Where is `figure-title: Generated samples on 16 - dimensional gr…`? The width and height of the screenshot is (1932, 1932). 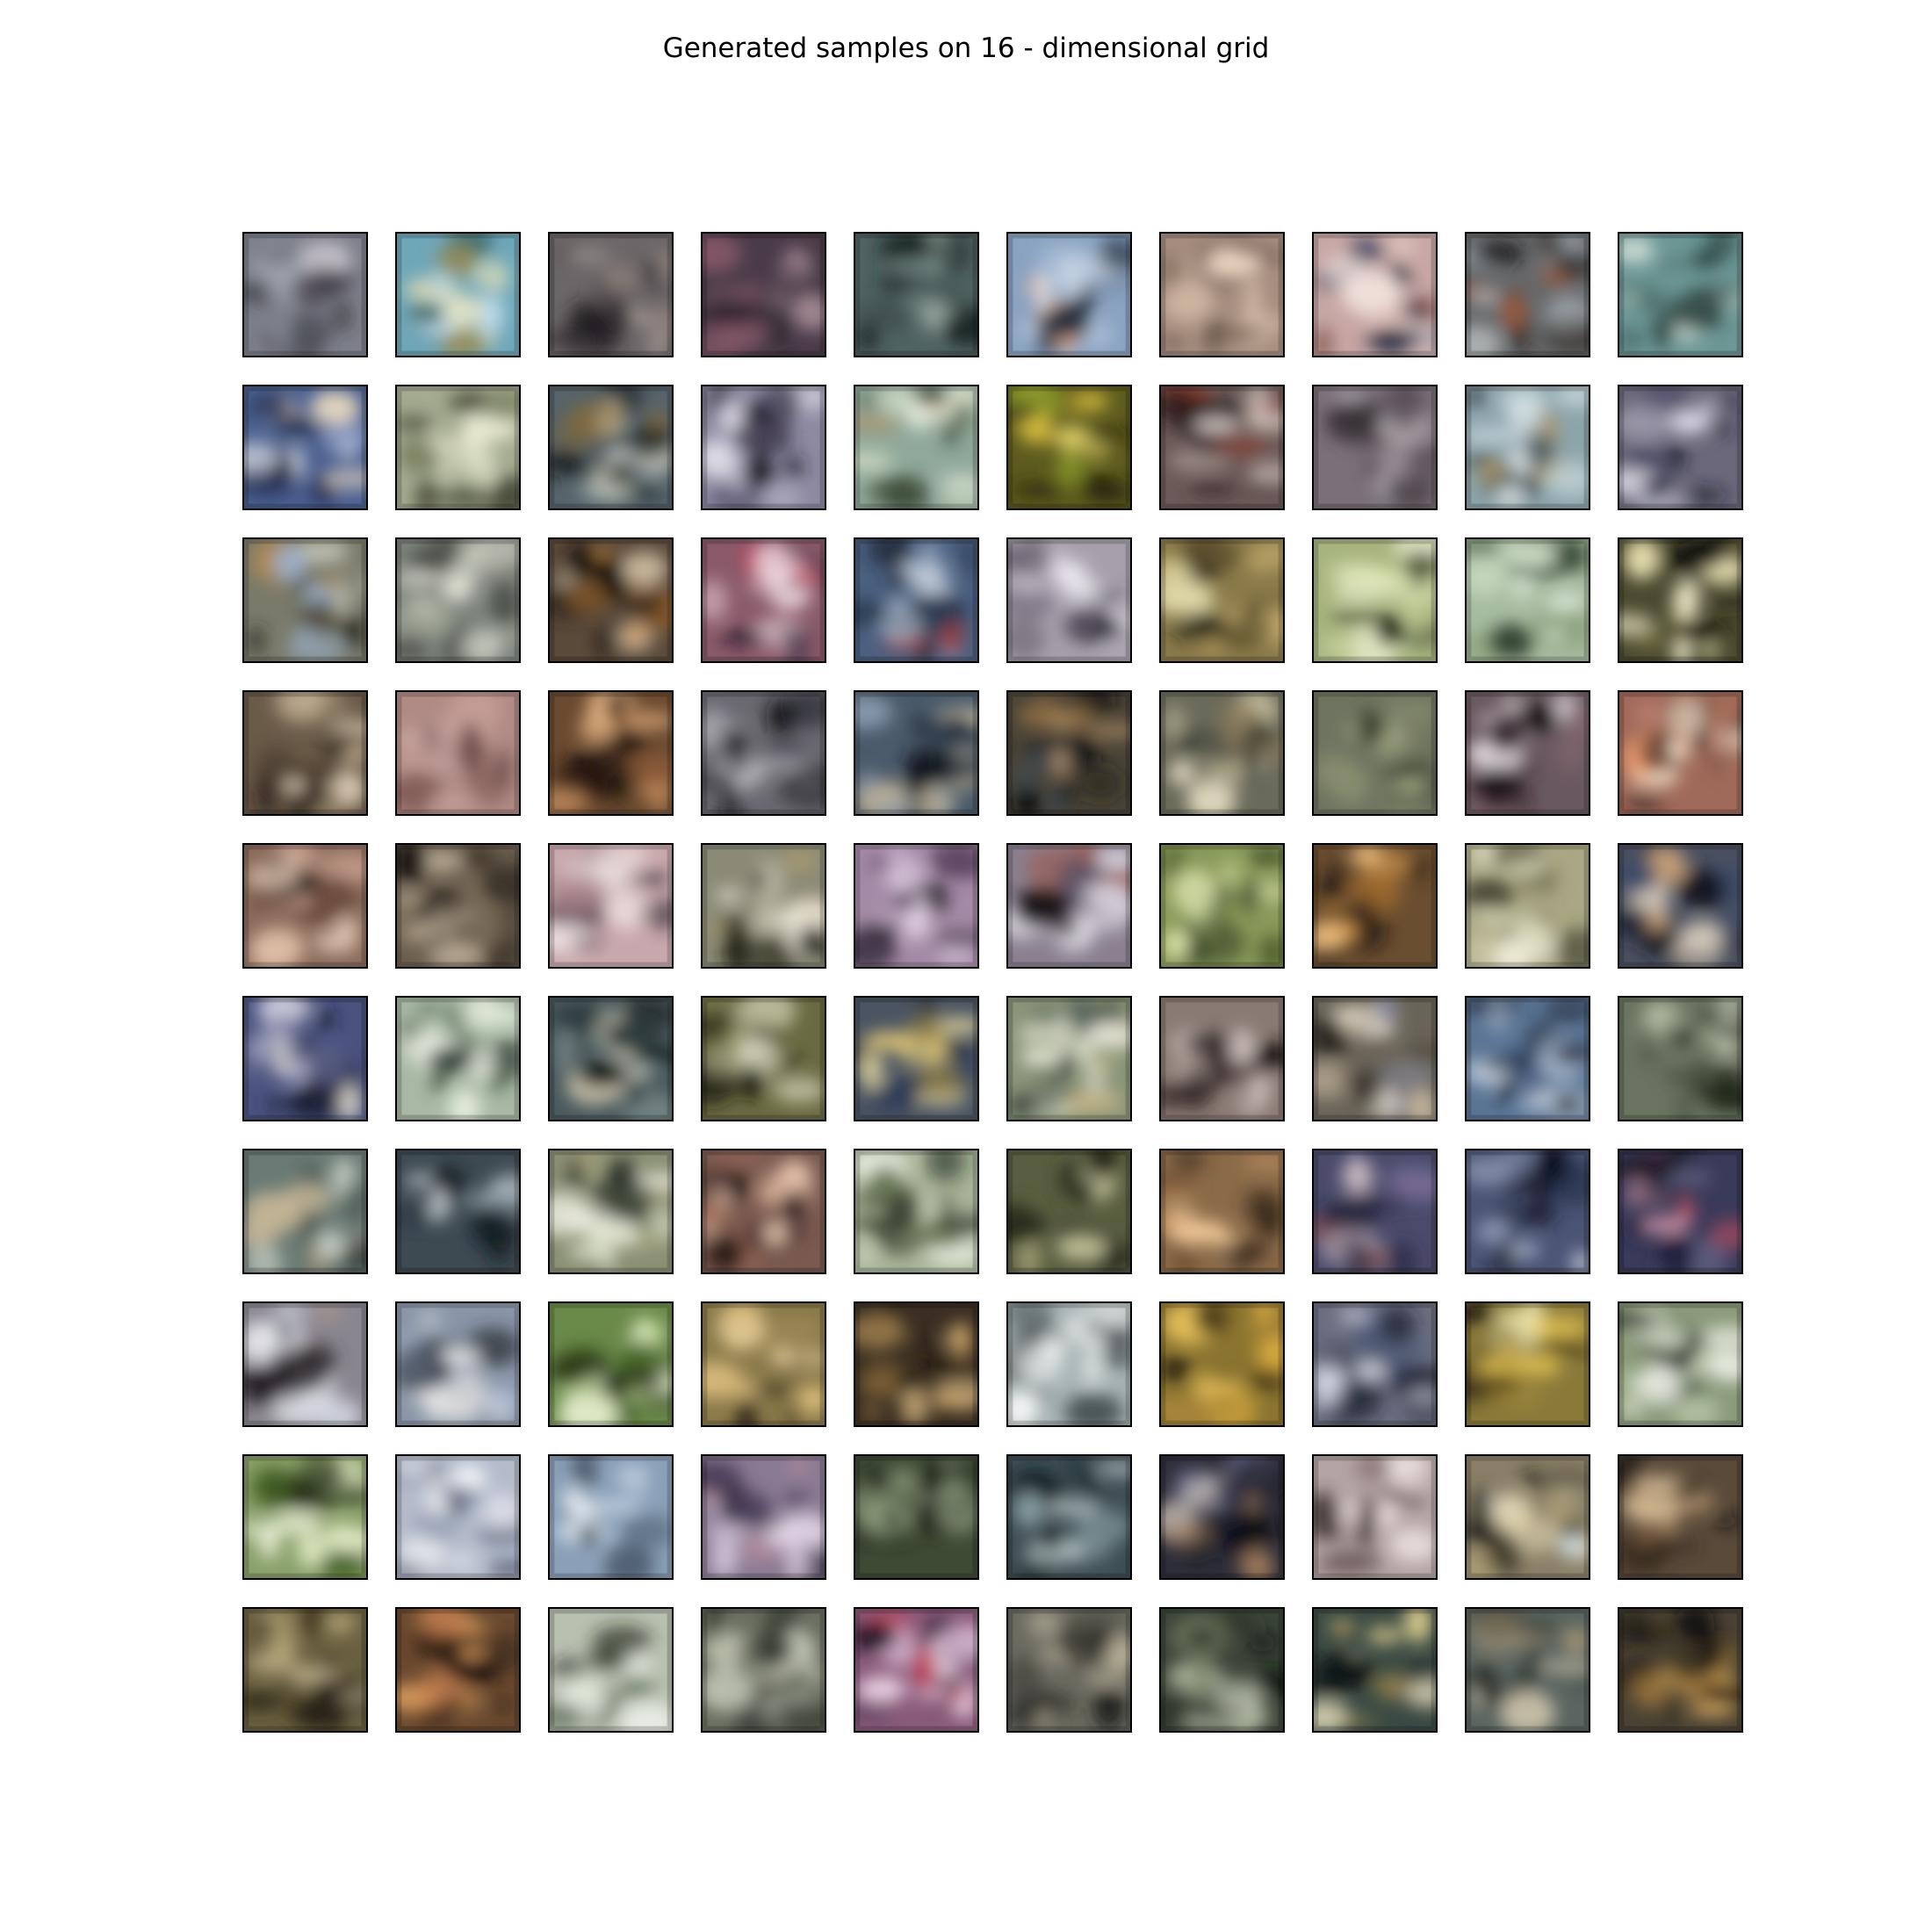
figure-title: Generated samples on 16 - dimensional gr… is located at coordinates (966, 48).